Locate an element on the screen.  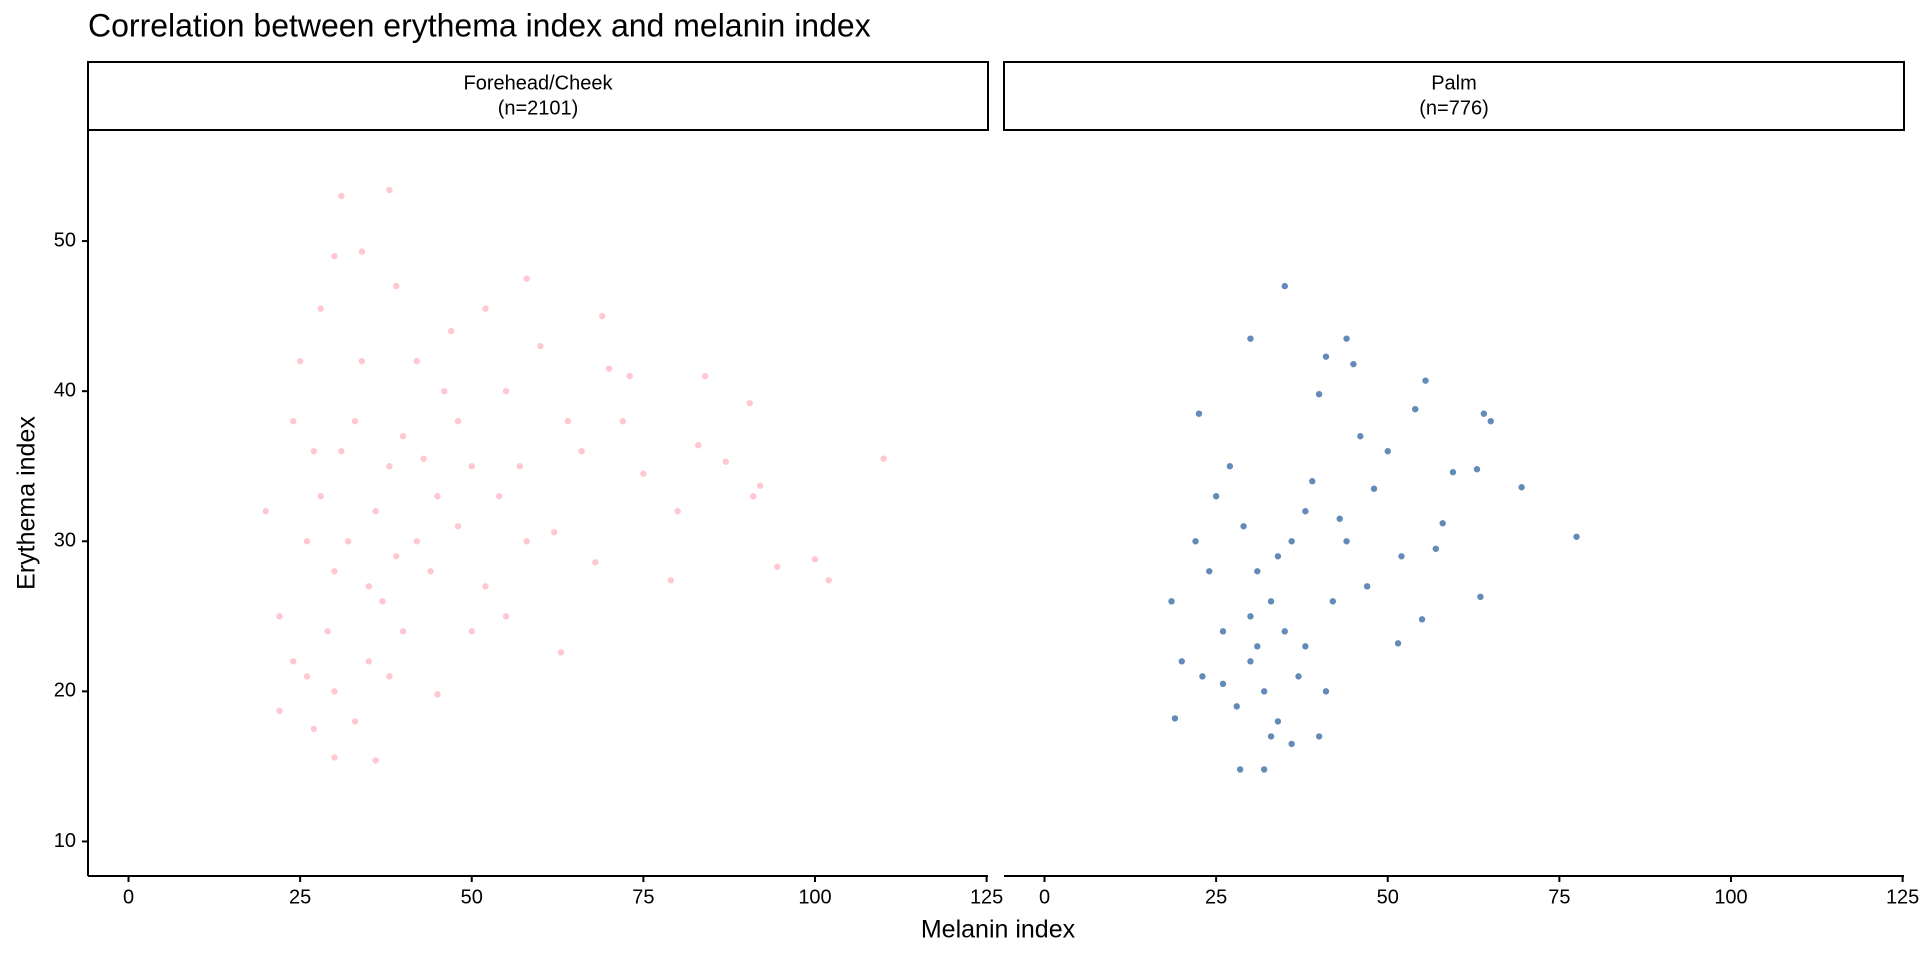
y-tick-label: 40 is located at coordinates (65, 390).